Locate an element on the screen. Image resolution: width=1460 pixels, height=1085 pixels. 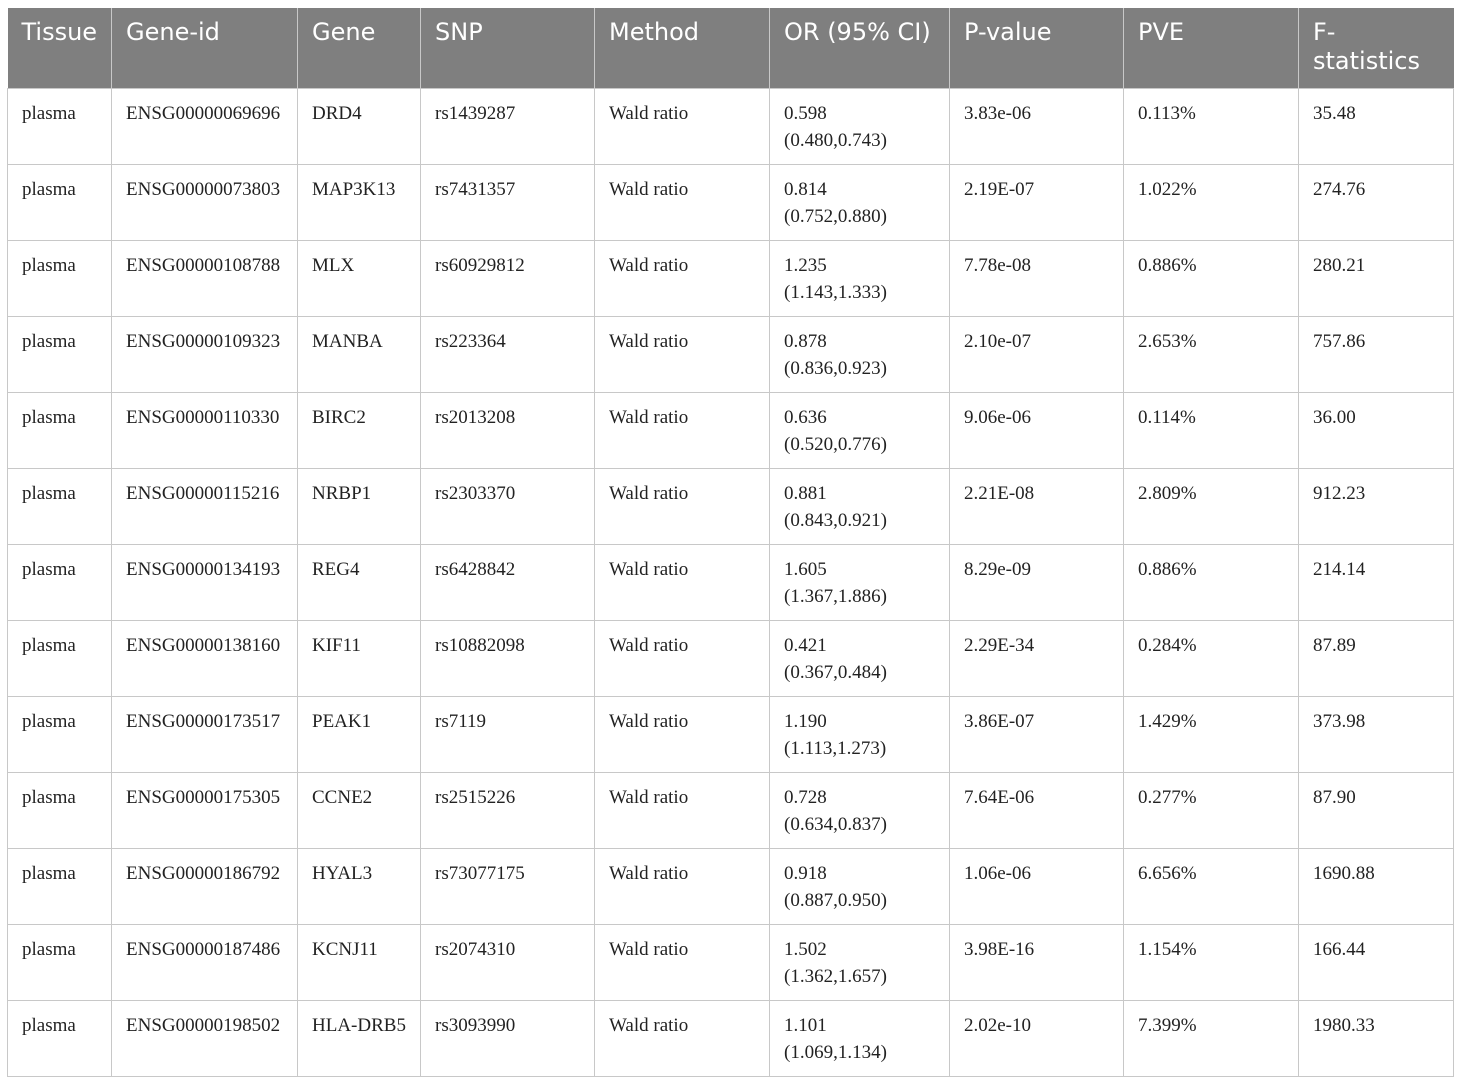
cell-p-value: 3.86E-07 is located at coordinates (1036, 734).